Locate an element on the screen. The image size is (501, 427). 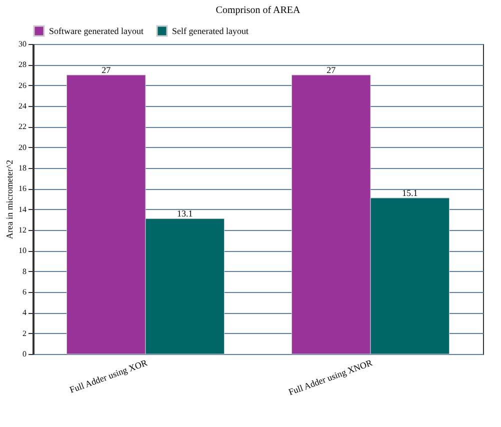
y-tick-label: 12 is located at coordinates (22, 230).